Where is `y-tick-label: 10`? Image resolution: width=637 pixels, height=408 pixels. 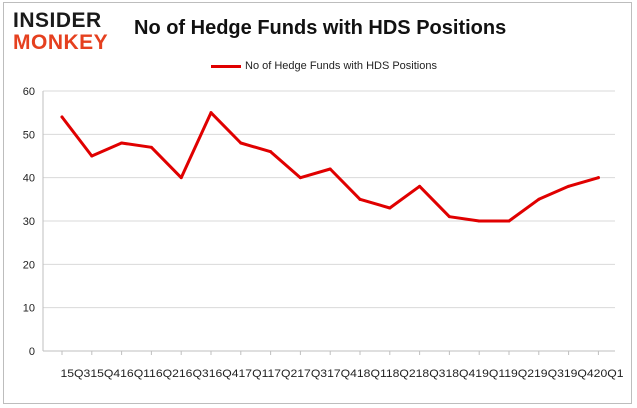 y-tick-label: 10 is located at coordinates (29, 309).